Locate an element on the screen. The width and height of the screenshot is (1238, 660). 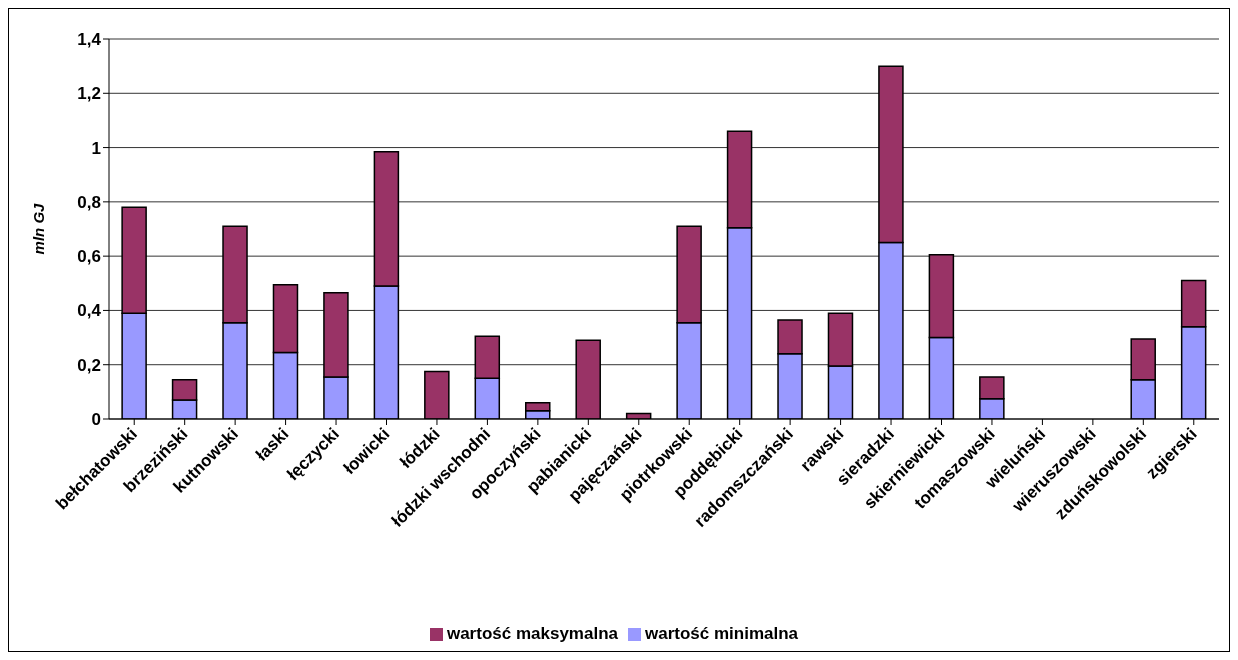
y-tick-label: 0,6 is located at coordinates (89, 257).